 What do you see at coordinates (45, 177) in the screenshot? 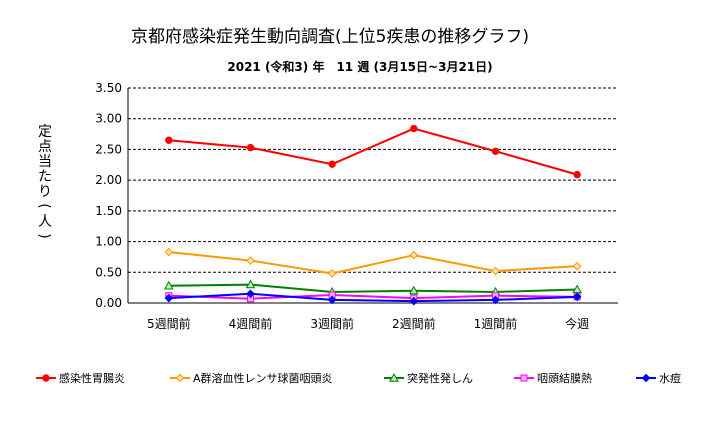
I see `y-axis-label-char: た` at bounding box center [45, 177].